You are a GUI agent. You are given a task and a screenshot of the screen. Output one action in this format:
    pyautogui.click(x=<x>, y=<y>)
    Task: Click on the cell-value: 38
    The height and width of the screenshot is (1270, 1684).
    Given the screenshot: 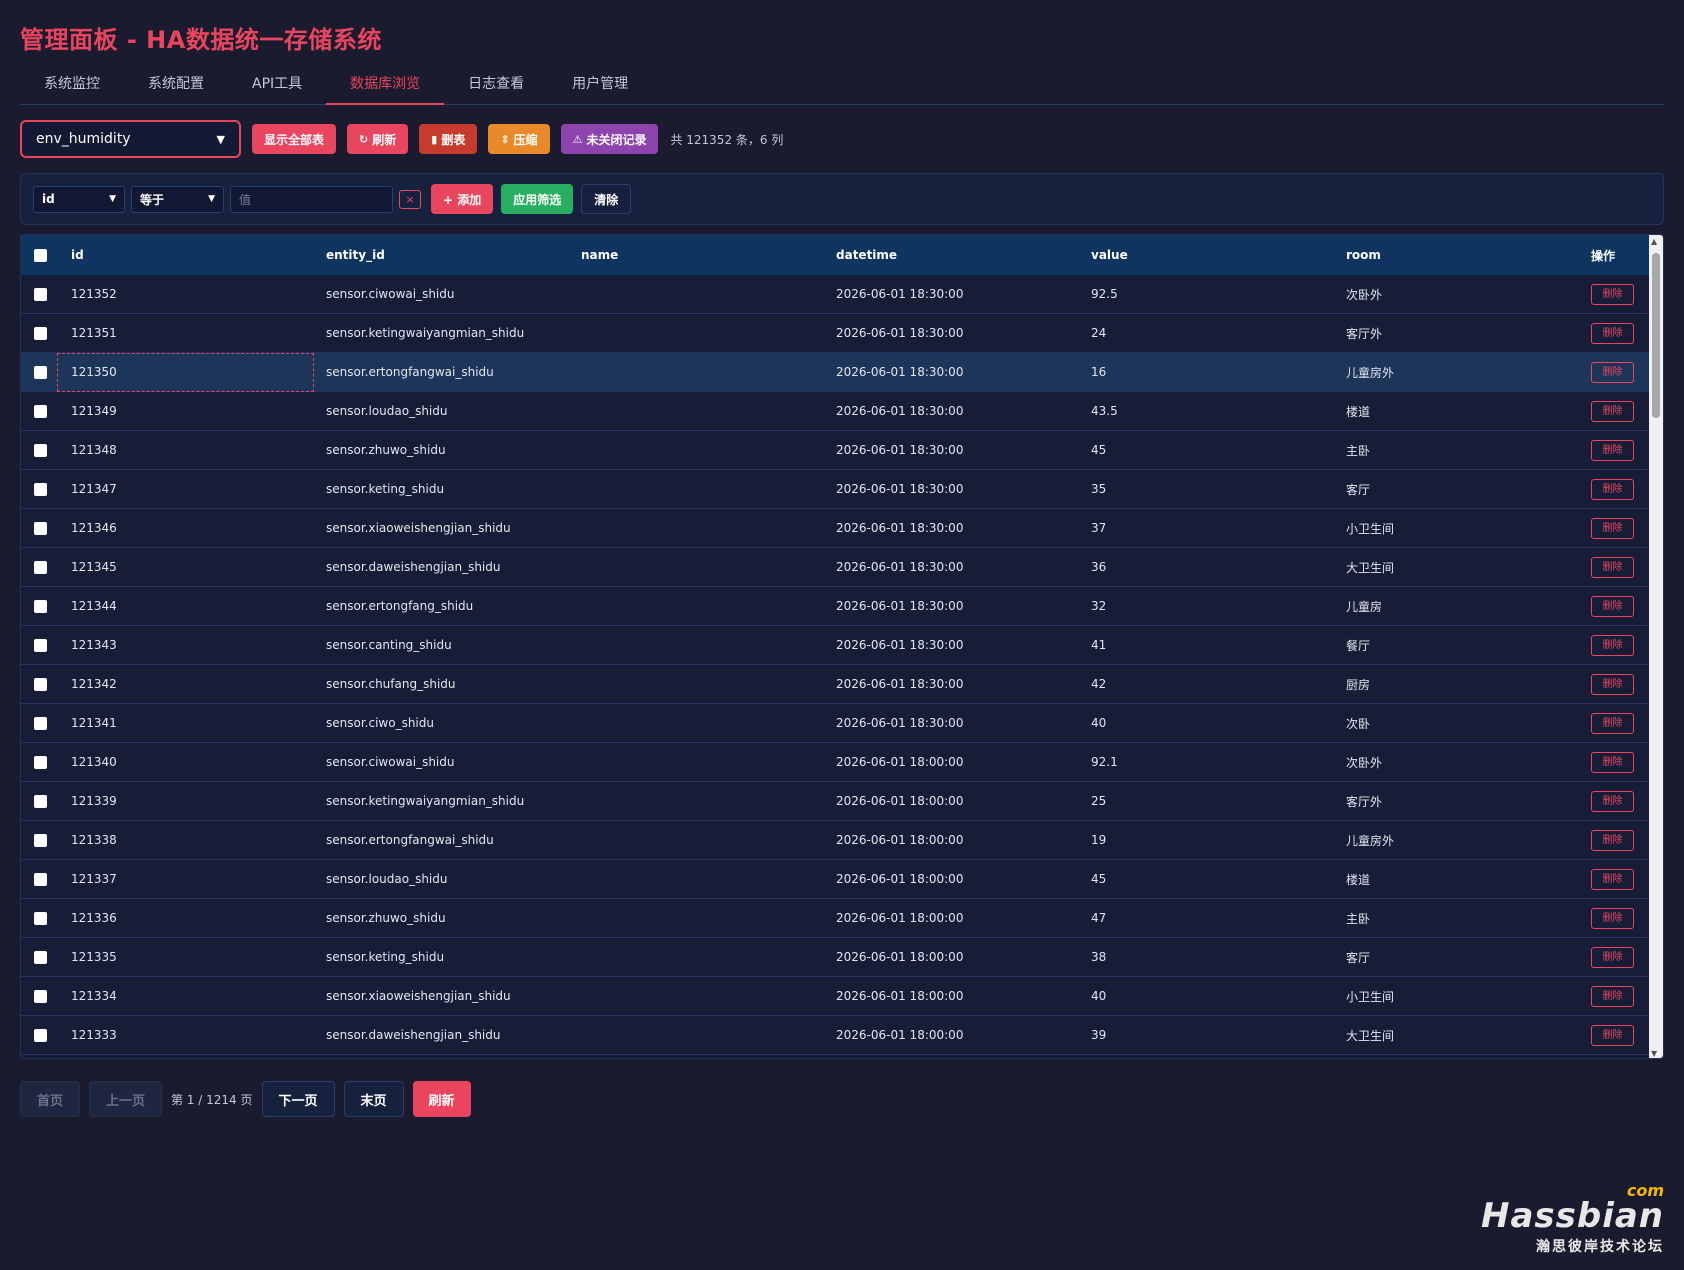 What is the action you would take?
    pyautogui.click(x=1099, y=957)
    